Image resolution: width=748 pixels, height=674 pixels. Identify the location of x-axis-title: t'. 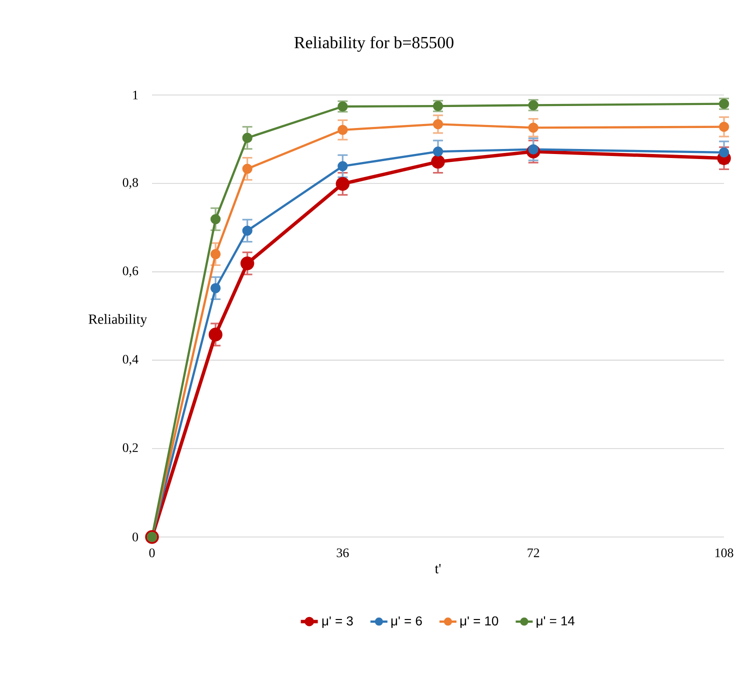
(437, 569).